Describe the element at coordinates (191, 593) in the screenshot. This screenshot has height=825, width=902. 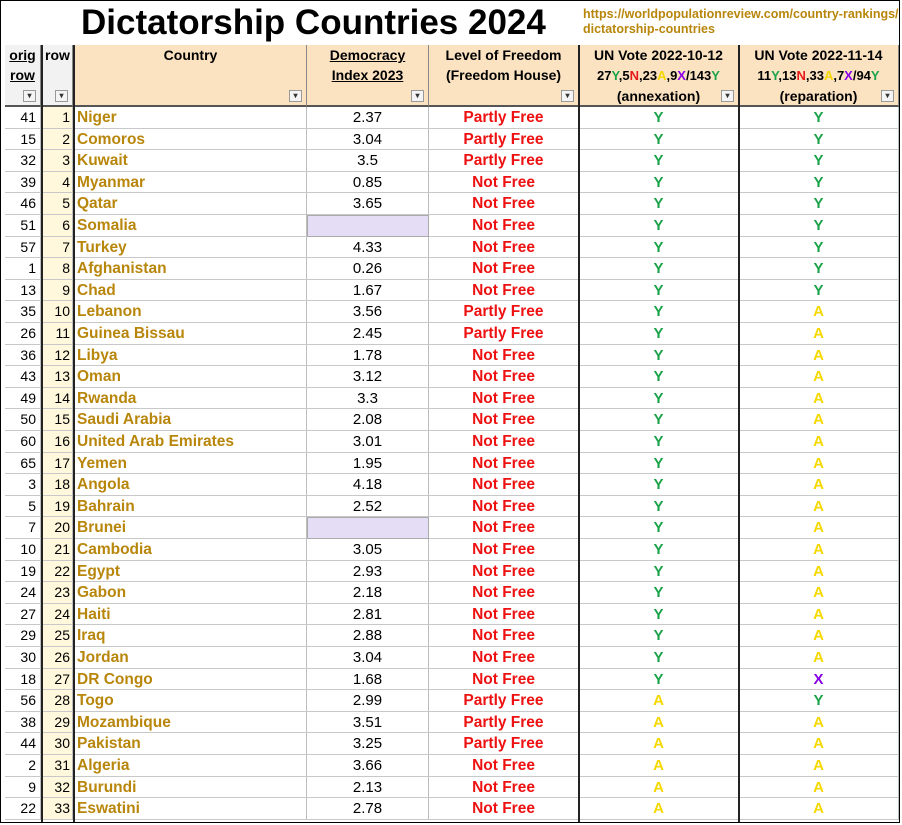
I see `country-cell: Gabon` at that location.